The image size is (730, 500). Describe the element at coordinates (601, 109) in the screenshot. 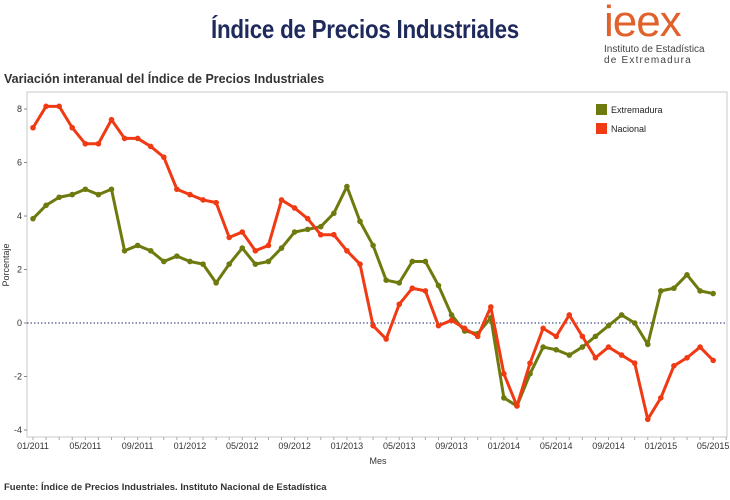

I see `legend-swatch-extremadura` at that location.